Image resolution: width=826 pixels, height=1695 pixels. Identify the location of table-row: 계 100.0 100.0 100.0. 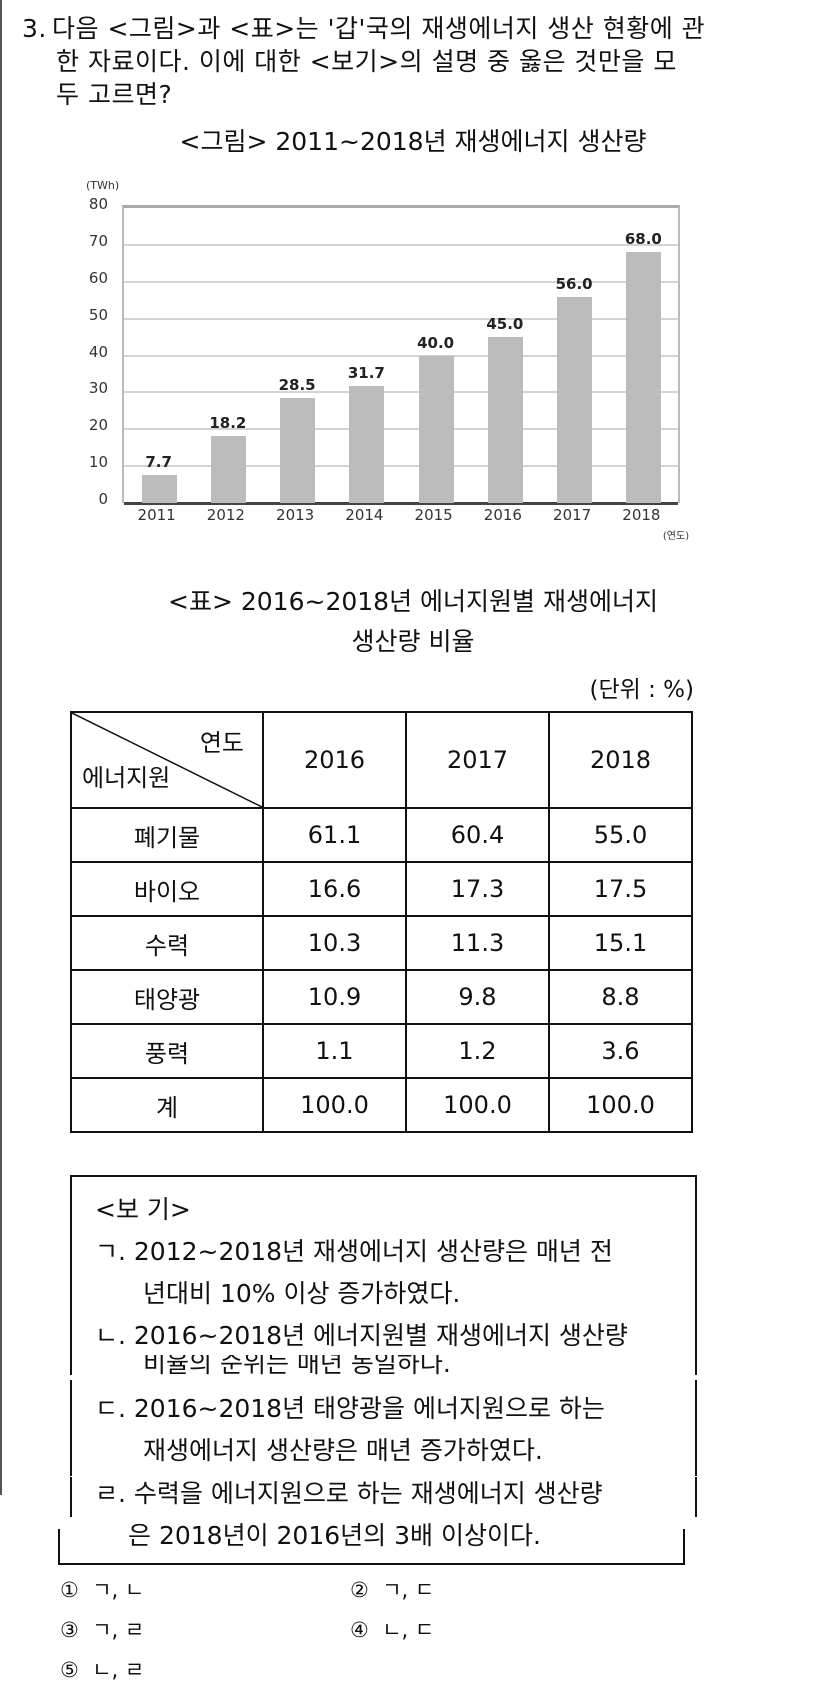
(381, 1105).